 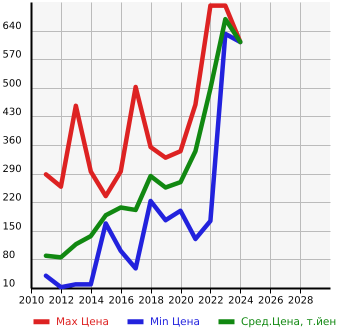 I want to click on y-tick-label: 80, so click(x=9, y=255).